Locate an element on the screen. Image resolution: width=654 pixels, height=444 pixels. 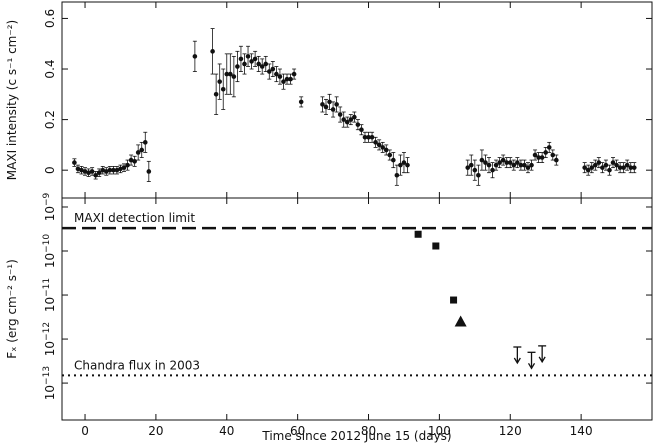
reference-label: Chandra flux in 2003 is located at coordinates (137, 365).